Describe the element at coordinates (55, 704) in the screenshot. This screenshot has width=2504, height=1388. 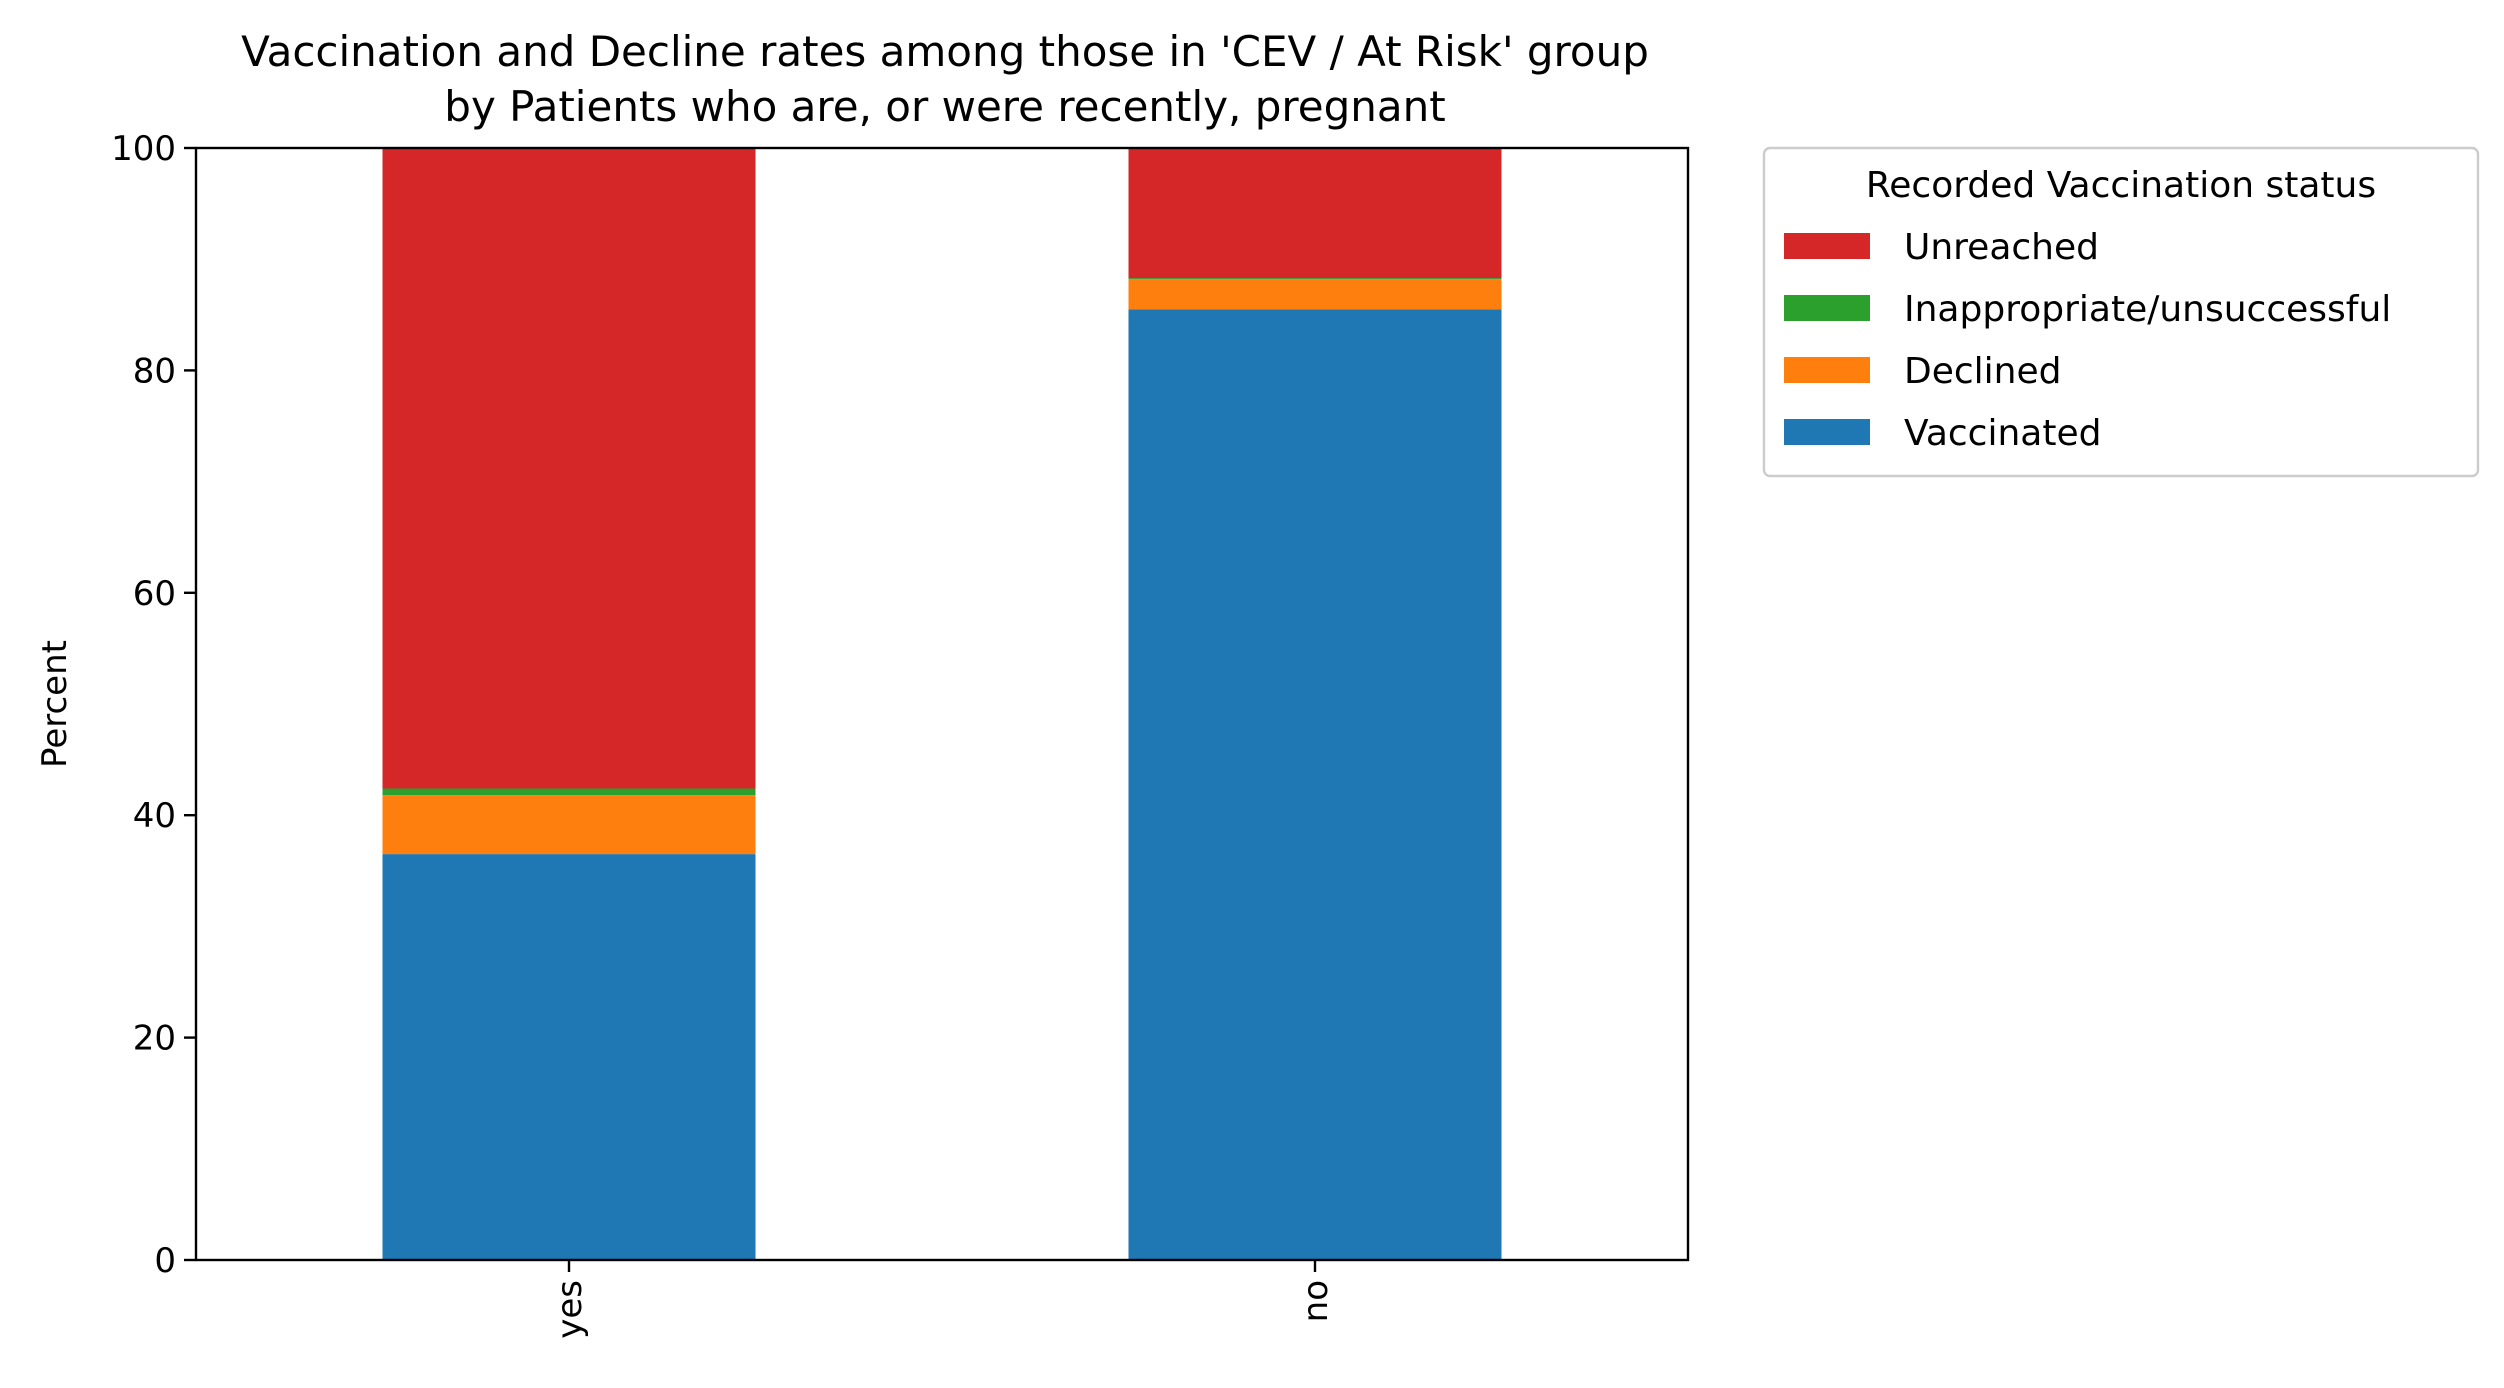
I see `y-axis-label: Percent` at that location.